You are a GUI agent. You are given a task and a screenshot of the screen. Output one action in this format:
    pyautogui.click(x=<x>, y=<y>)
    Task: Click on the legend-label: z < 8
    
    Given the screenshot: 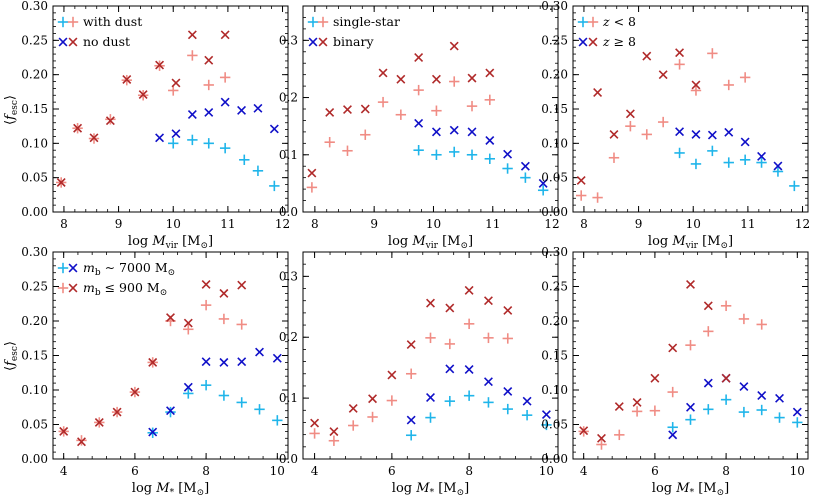 What is the action you would take?
    pyautogui.click(x=619, y=21)
    